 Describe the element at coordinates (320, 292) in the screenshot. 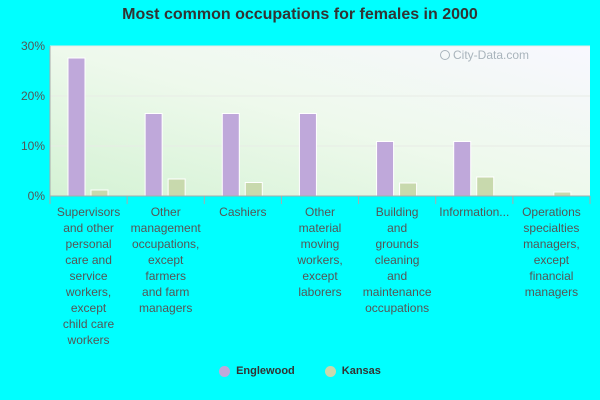

I see `x-category-label-line: laborers` at that location.